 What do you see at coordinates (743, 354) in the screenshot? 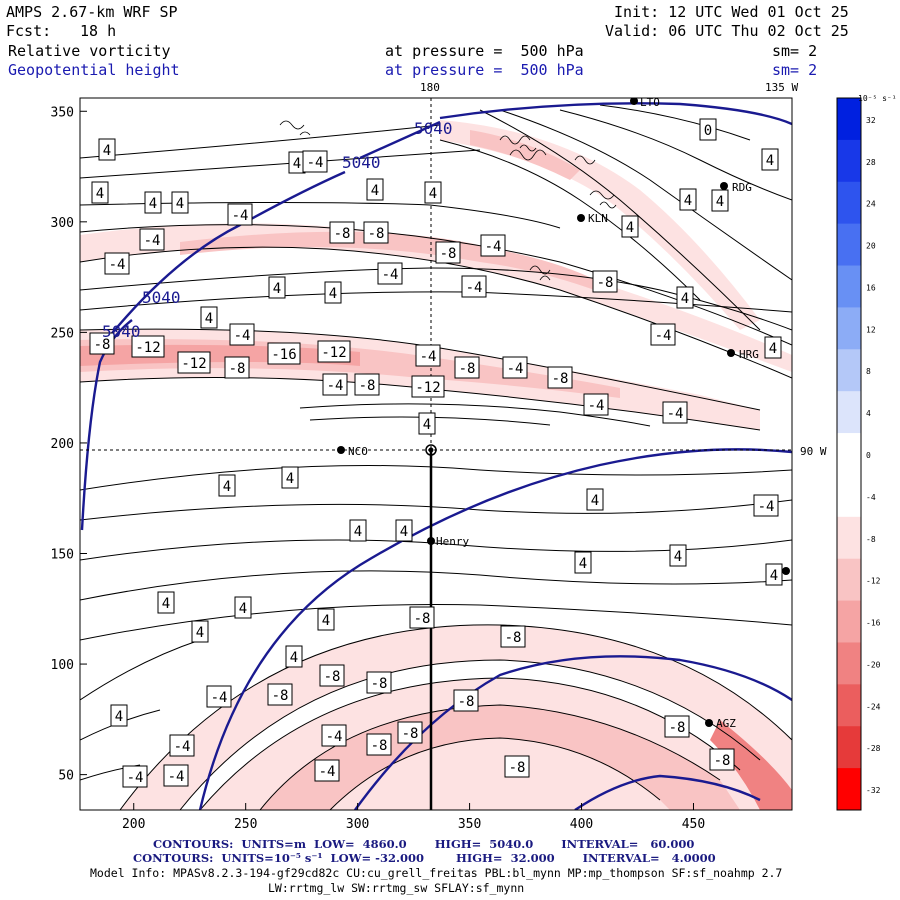
I see `station-marker: HRG` at bounding box center [743, 354].